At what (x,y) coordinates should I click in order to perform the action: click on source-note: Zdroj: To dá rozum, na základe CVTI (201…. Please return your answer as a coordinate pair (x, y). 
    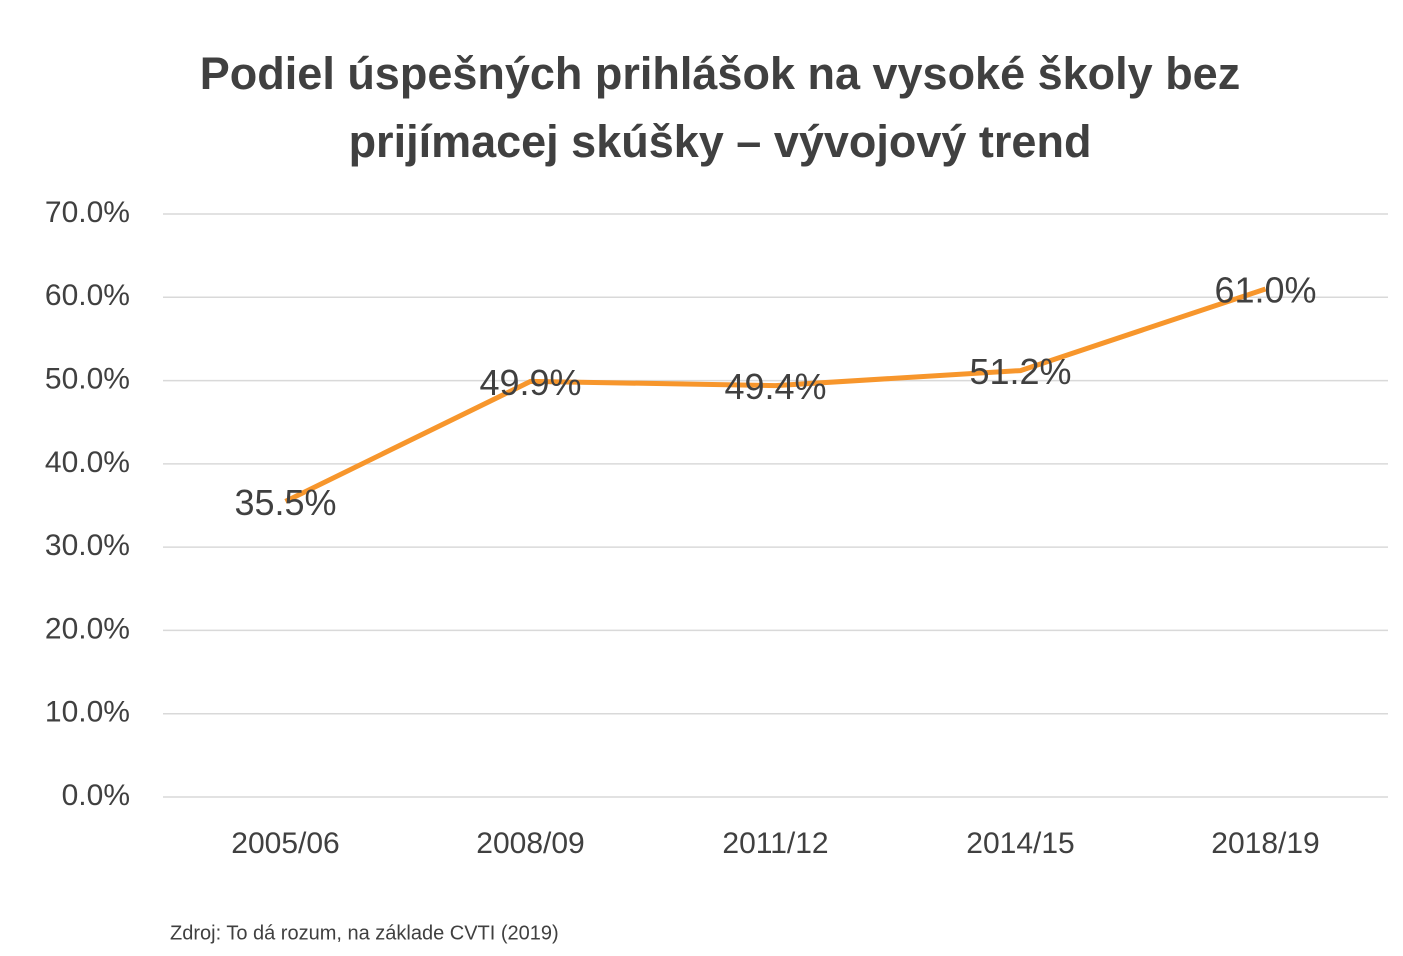
    Looking at the image, I should click on (364, 933).